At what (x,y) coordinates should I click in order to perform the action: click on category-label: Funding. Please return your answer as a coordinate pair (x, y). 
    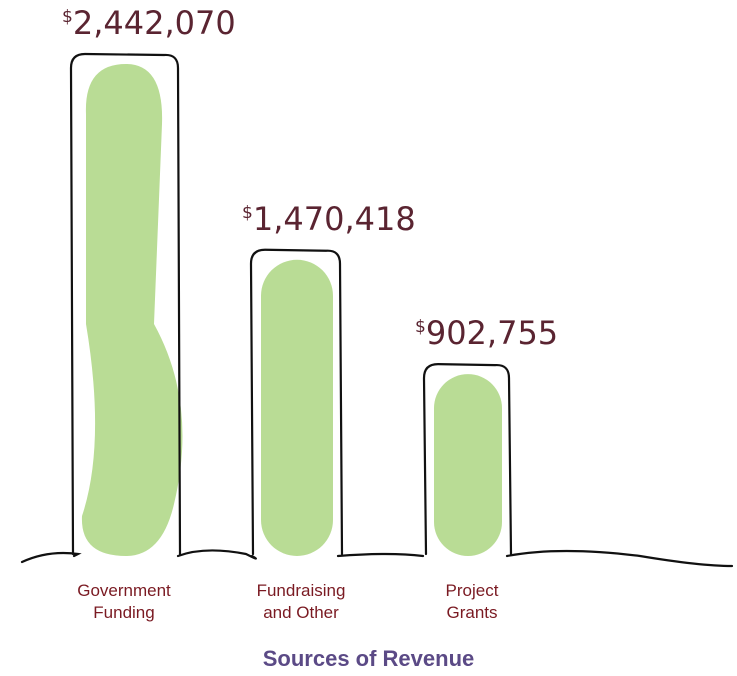
    Looking at the image, I should click on (123, 612).